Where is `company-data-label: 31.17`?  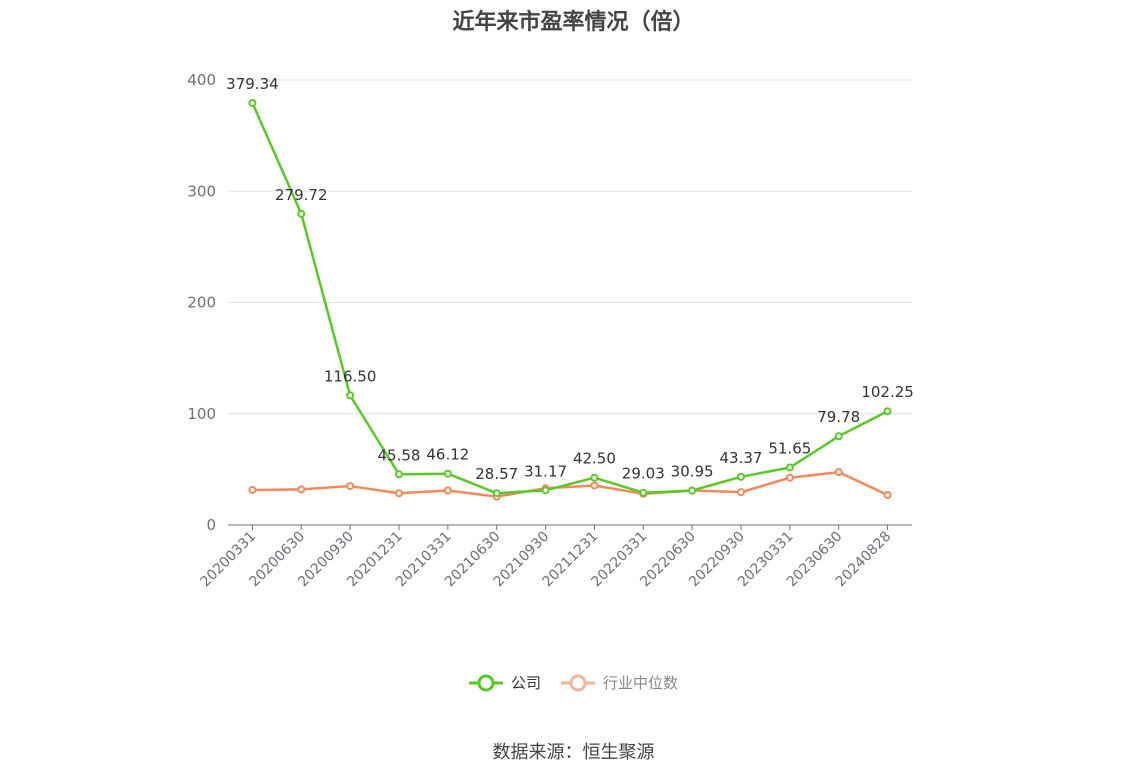 company-data-label: 31.17 is located at coordinates (545, 471).